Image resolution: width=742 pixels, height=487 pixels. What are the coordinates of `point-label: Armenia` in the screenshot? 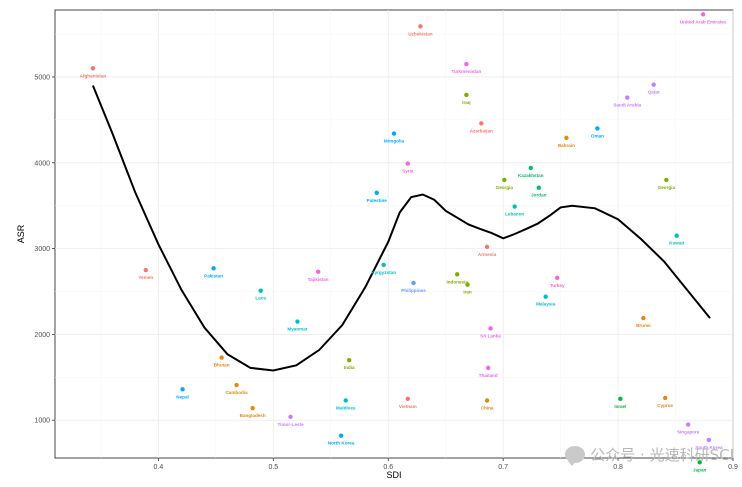 It's located at (487, 254).